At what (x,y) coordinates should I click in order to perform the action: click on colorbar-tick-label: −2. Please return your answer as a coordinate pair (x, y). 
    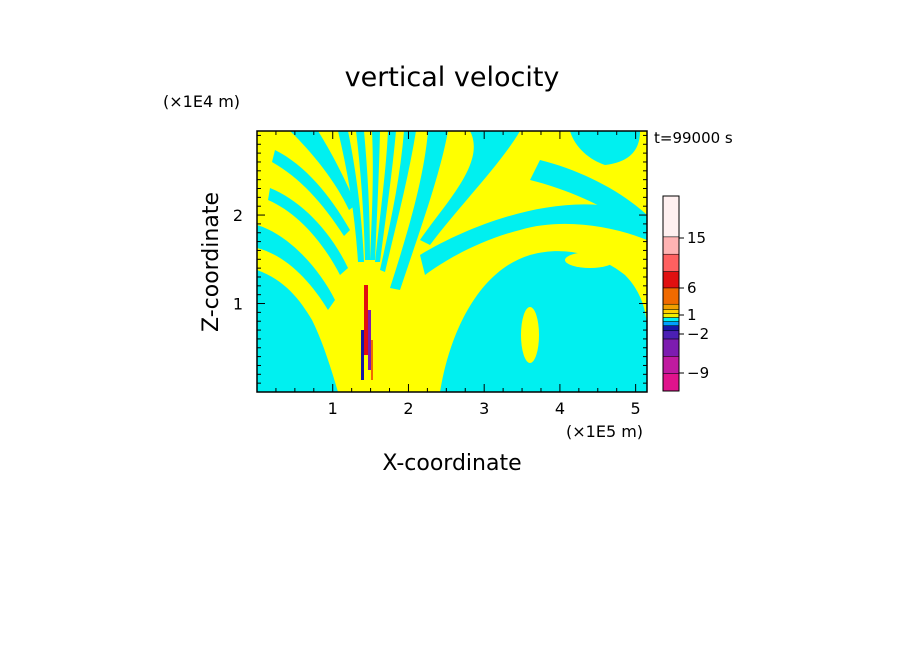
    Looking at the image, I should click on (698, 334).